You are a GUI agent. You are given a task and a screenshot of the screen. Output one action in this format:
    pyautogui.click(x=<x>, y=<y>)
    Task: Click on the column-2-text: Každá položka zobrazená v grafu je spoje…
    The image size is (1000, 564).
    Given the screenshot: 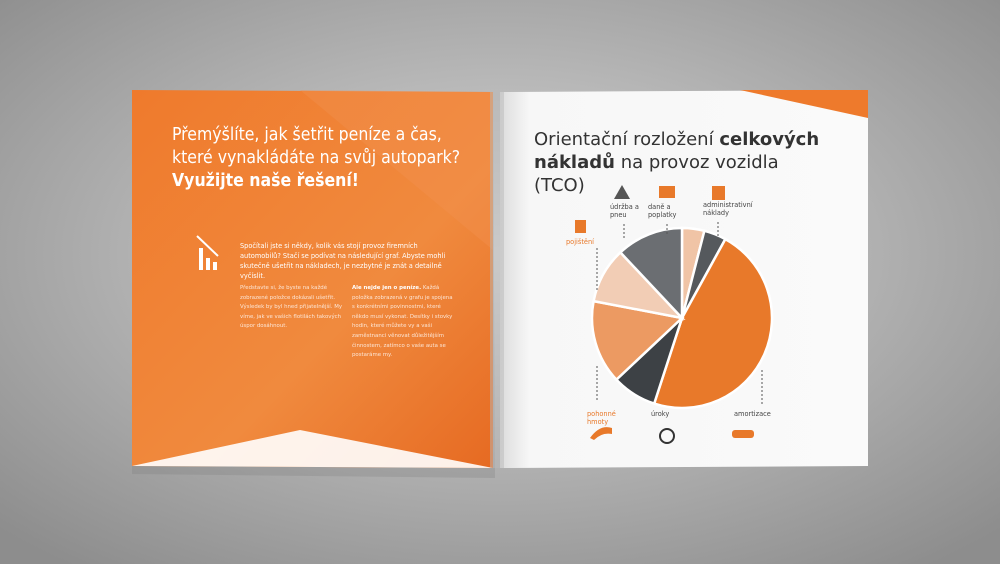 What is the action you would take?
    pyautogui.click(x=402, y=322)
    